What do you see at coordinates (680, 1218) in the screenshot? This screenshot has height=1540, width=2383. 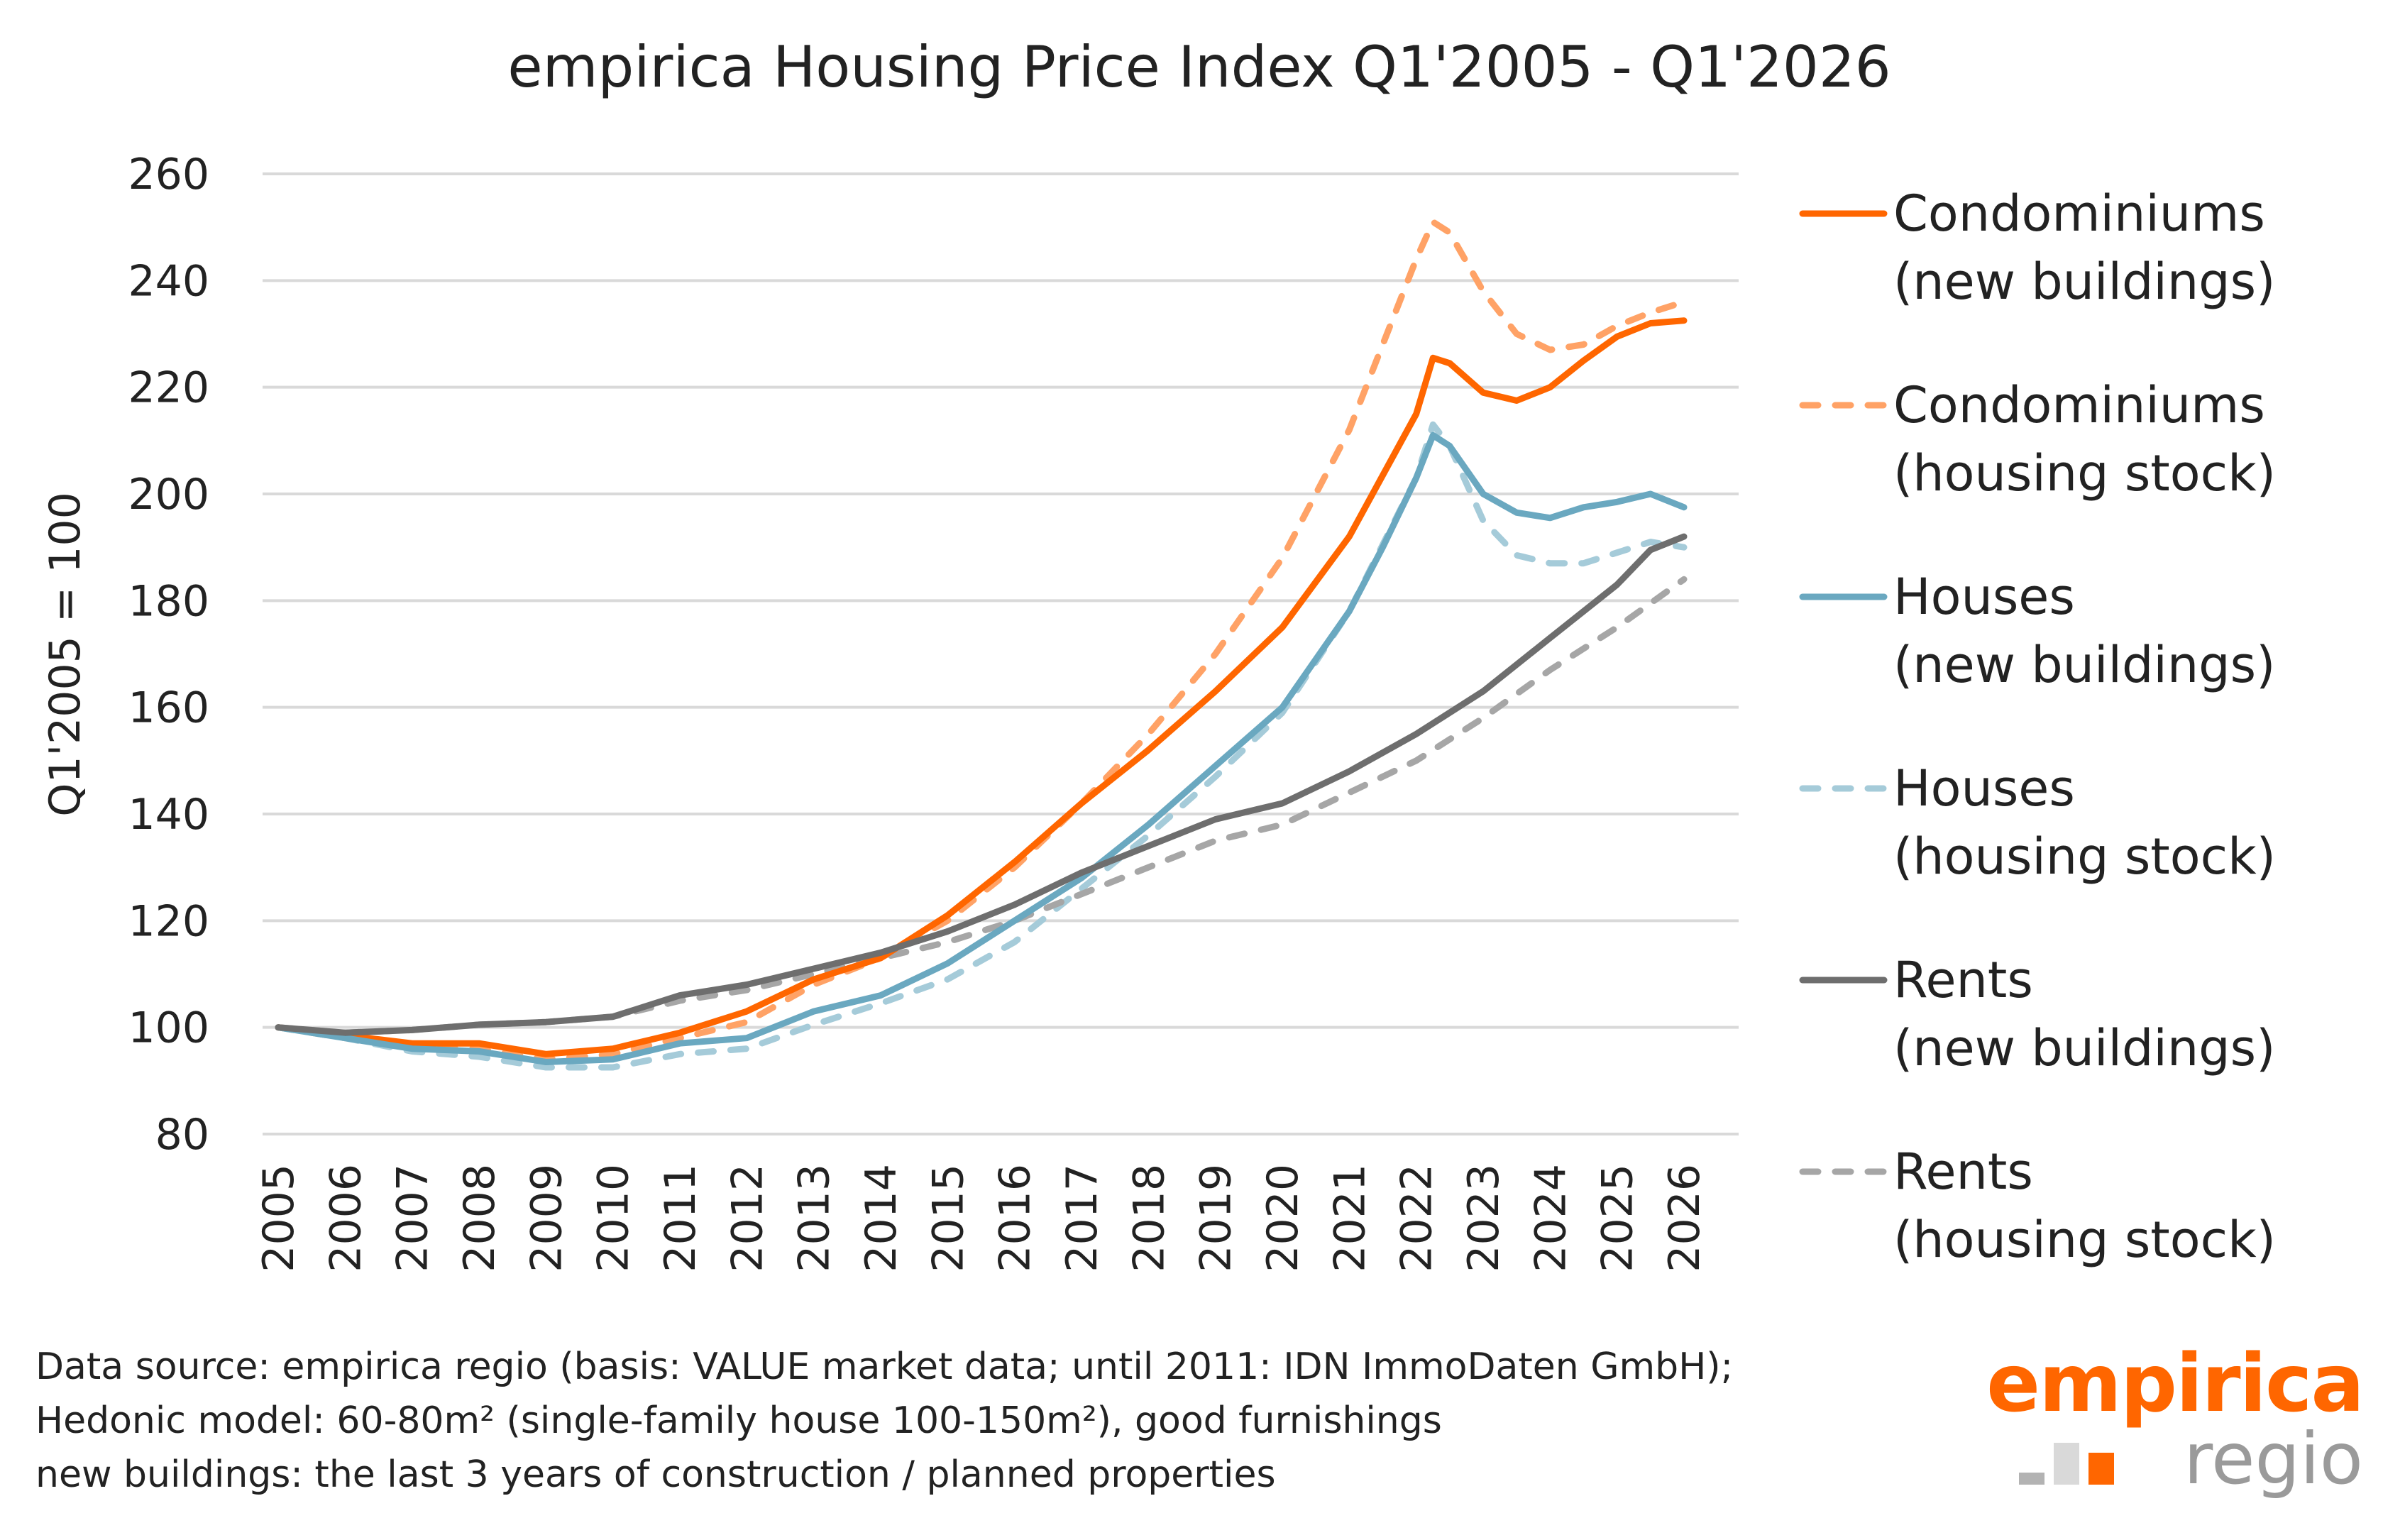 I see `x-tick-label: 2011` at bounding box center [680, 1218].